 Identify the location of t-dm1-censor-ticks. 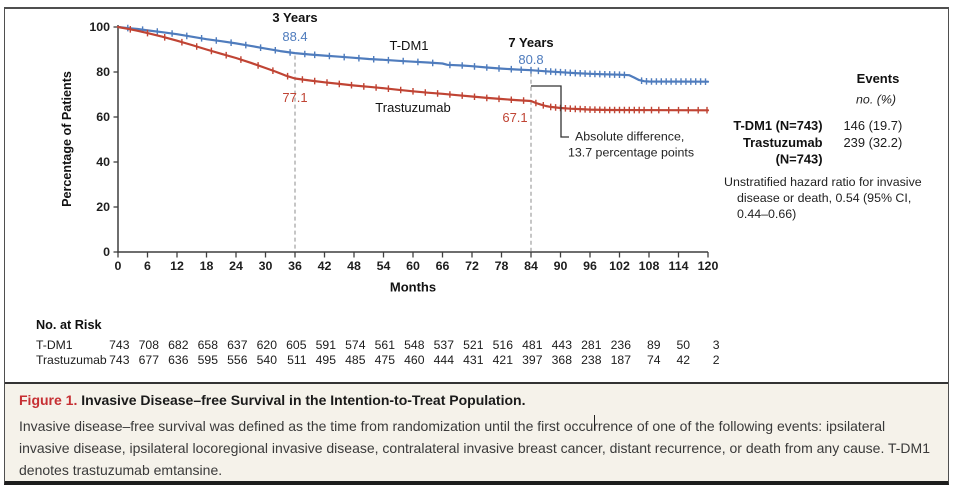
(417, 54).